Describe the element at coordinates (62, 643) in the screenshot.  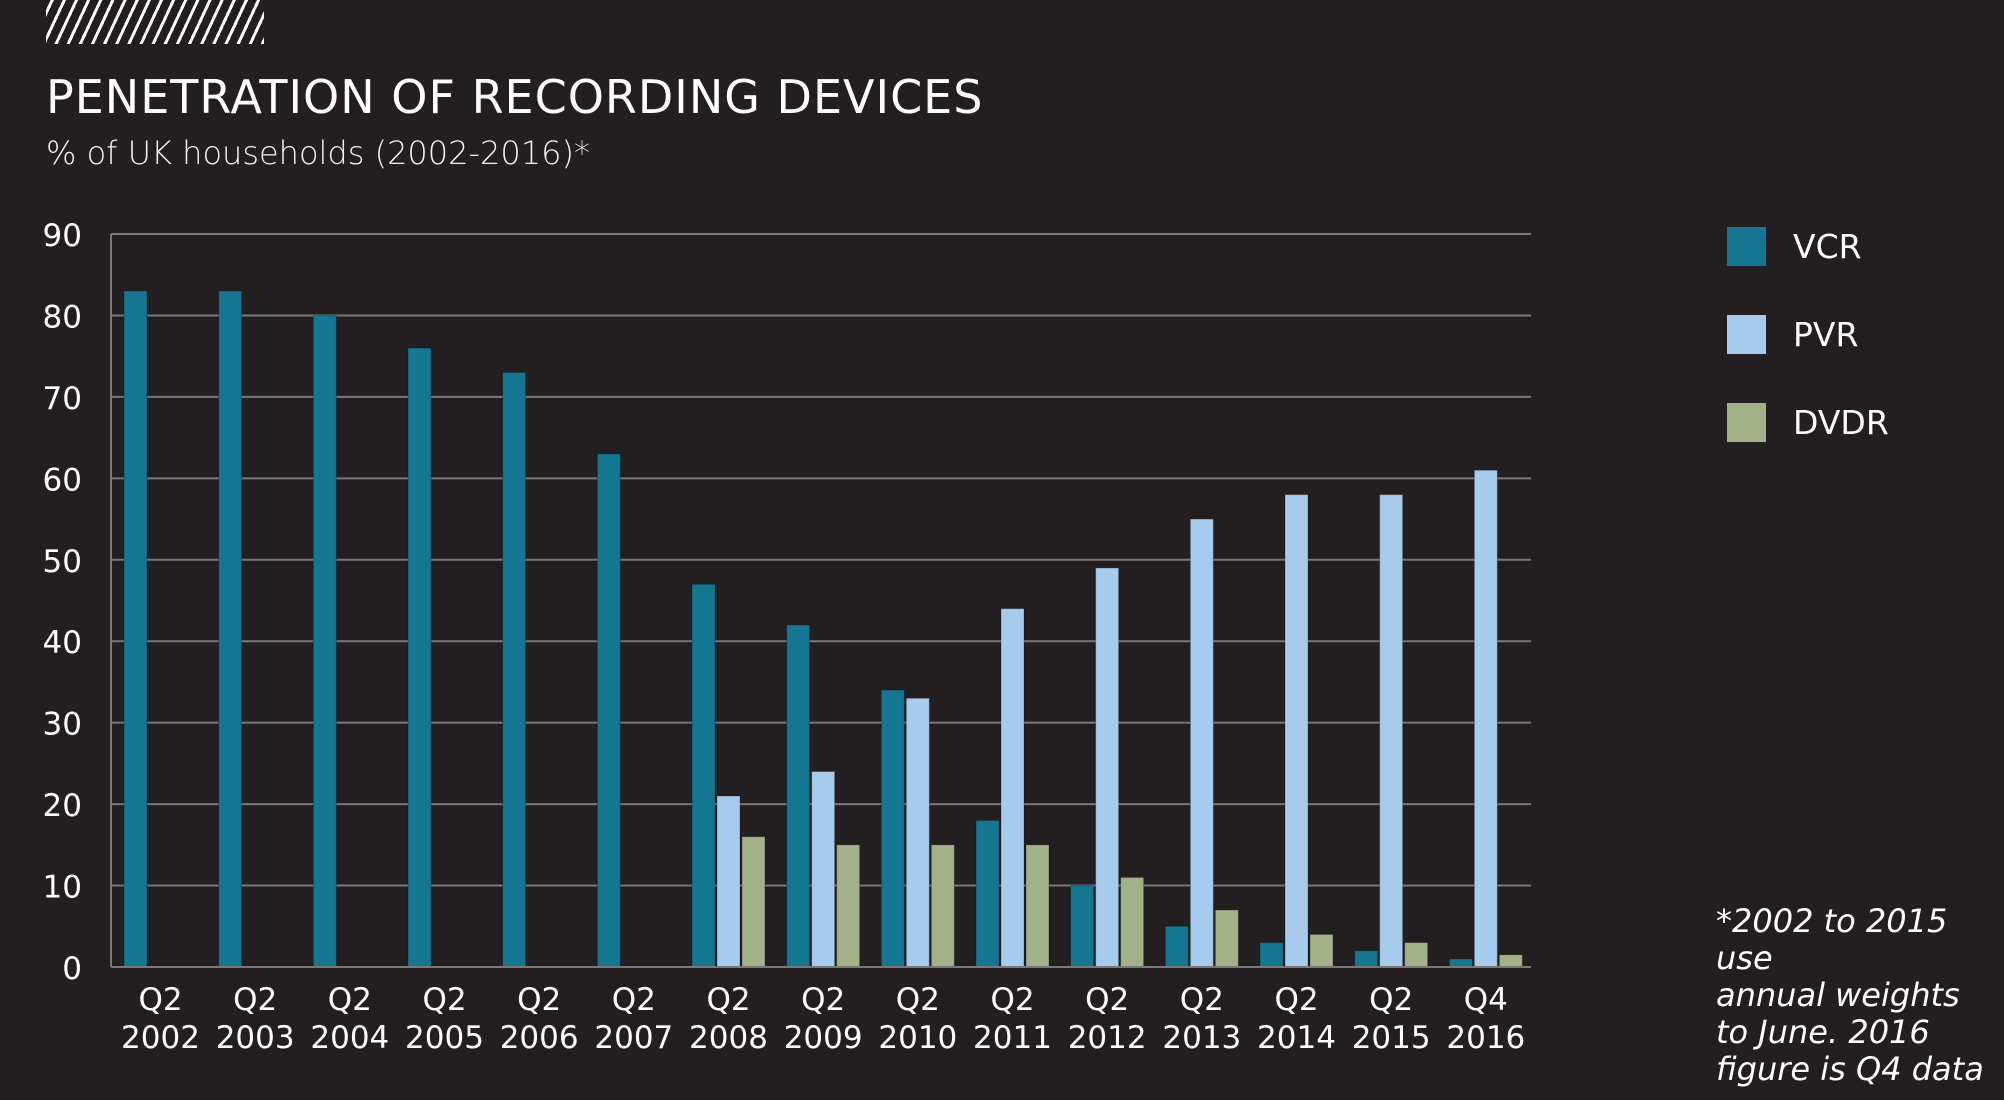
I see `y-tick-label: 40` at that location.